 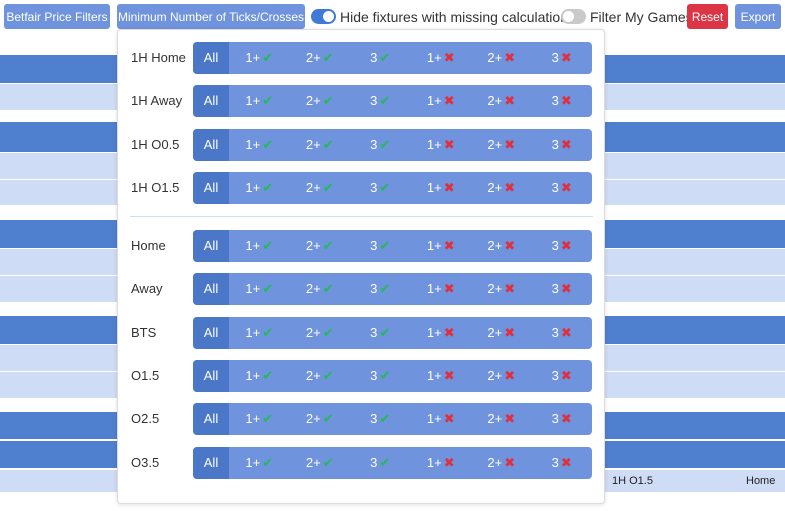 What do you see at coordinates (361, 216) in the screenshot?
I see `divider` at bounding box center [361, 216].